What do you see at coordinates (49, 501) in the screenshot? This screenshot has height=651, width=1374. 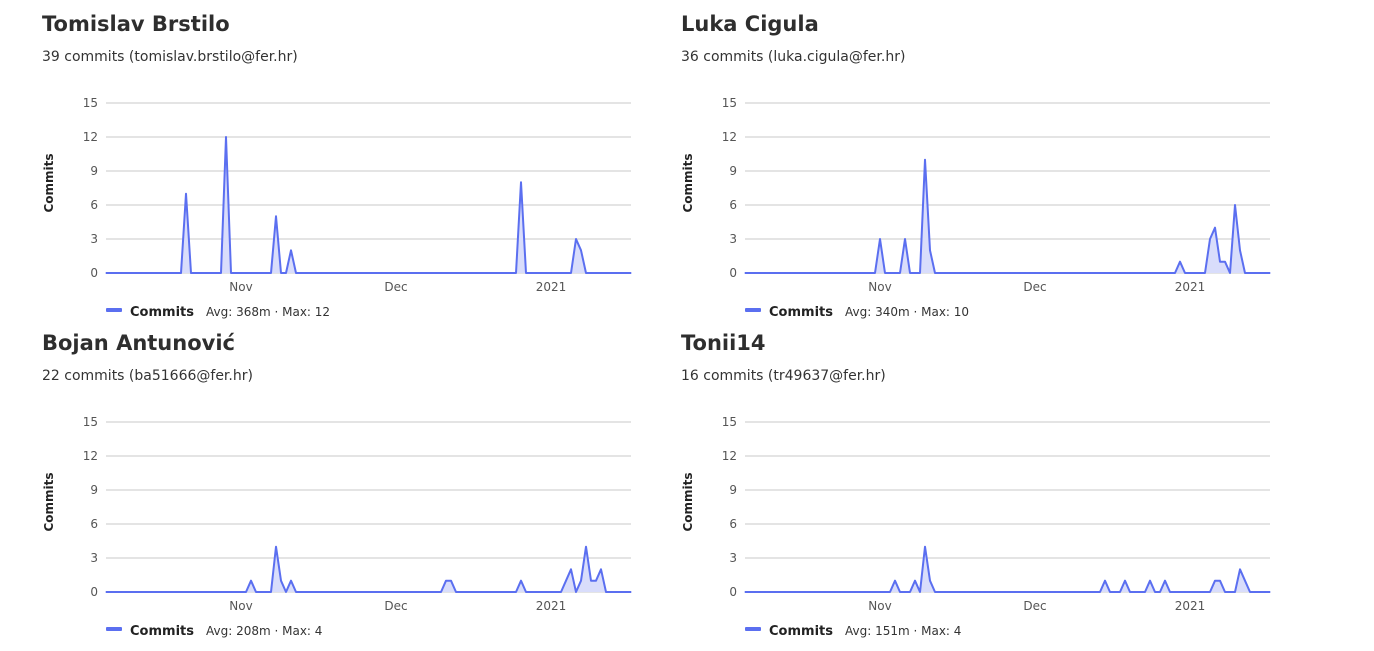 I see `y-axis-title: Commits` at bounding box center [49, 501].